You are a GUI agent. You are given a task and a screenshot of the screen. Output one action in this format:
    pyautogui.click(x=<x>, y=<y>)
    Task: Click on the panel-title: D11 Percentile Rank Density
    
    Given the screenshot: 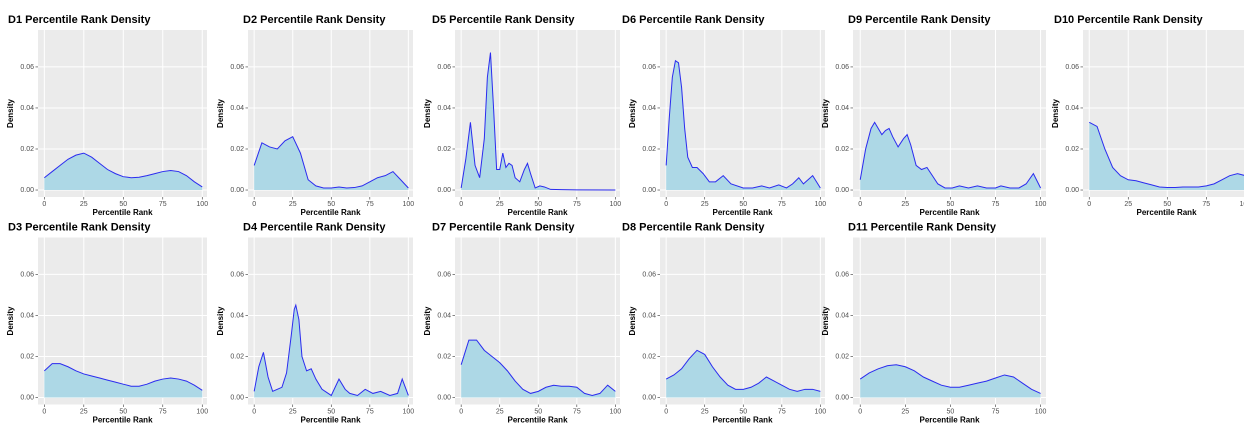 What is the action you would take?
    pyautogui.click(x=922, y=227)
    